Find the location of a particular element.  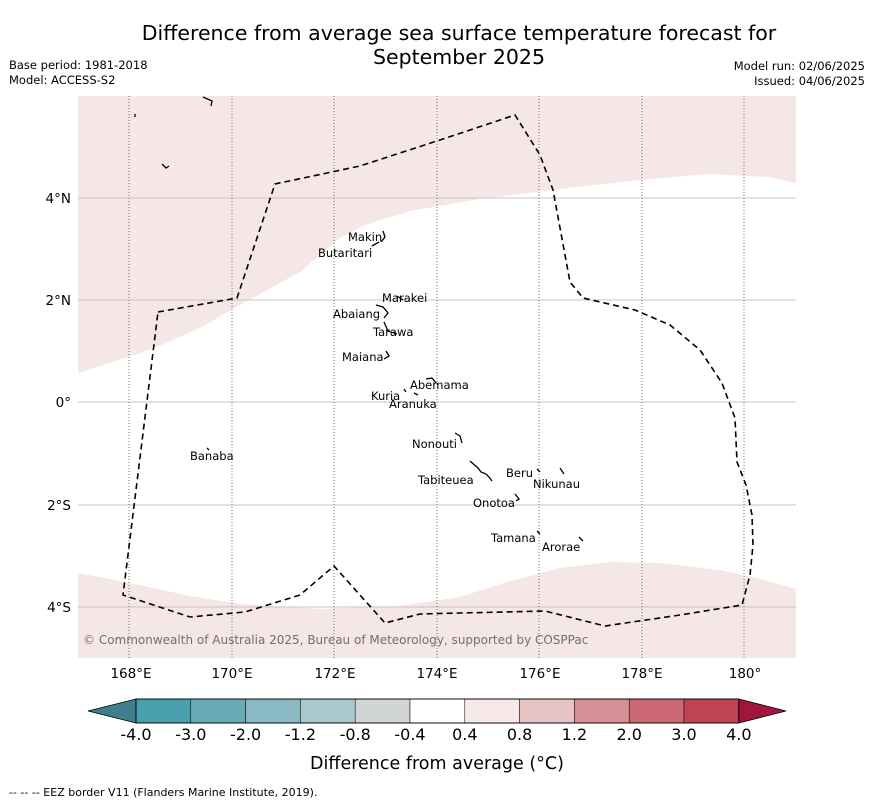

label-makin: Makin is located at coordinates (365, 237).